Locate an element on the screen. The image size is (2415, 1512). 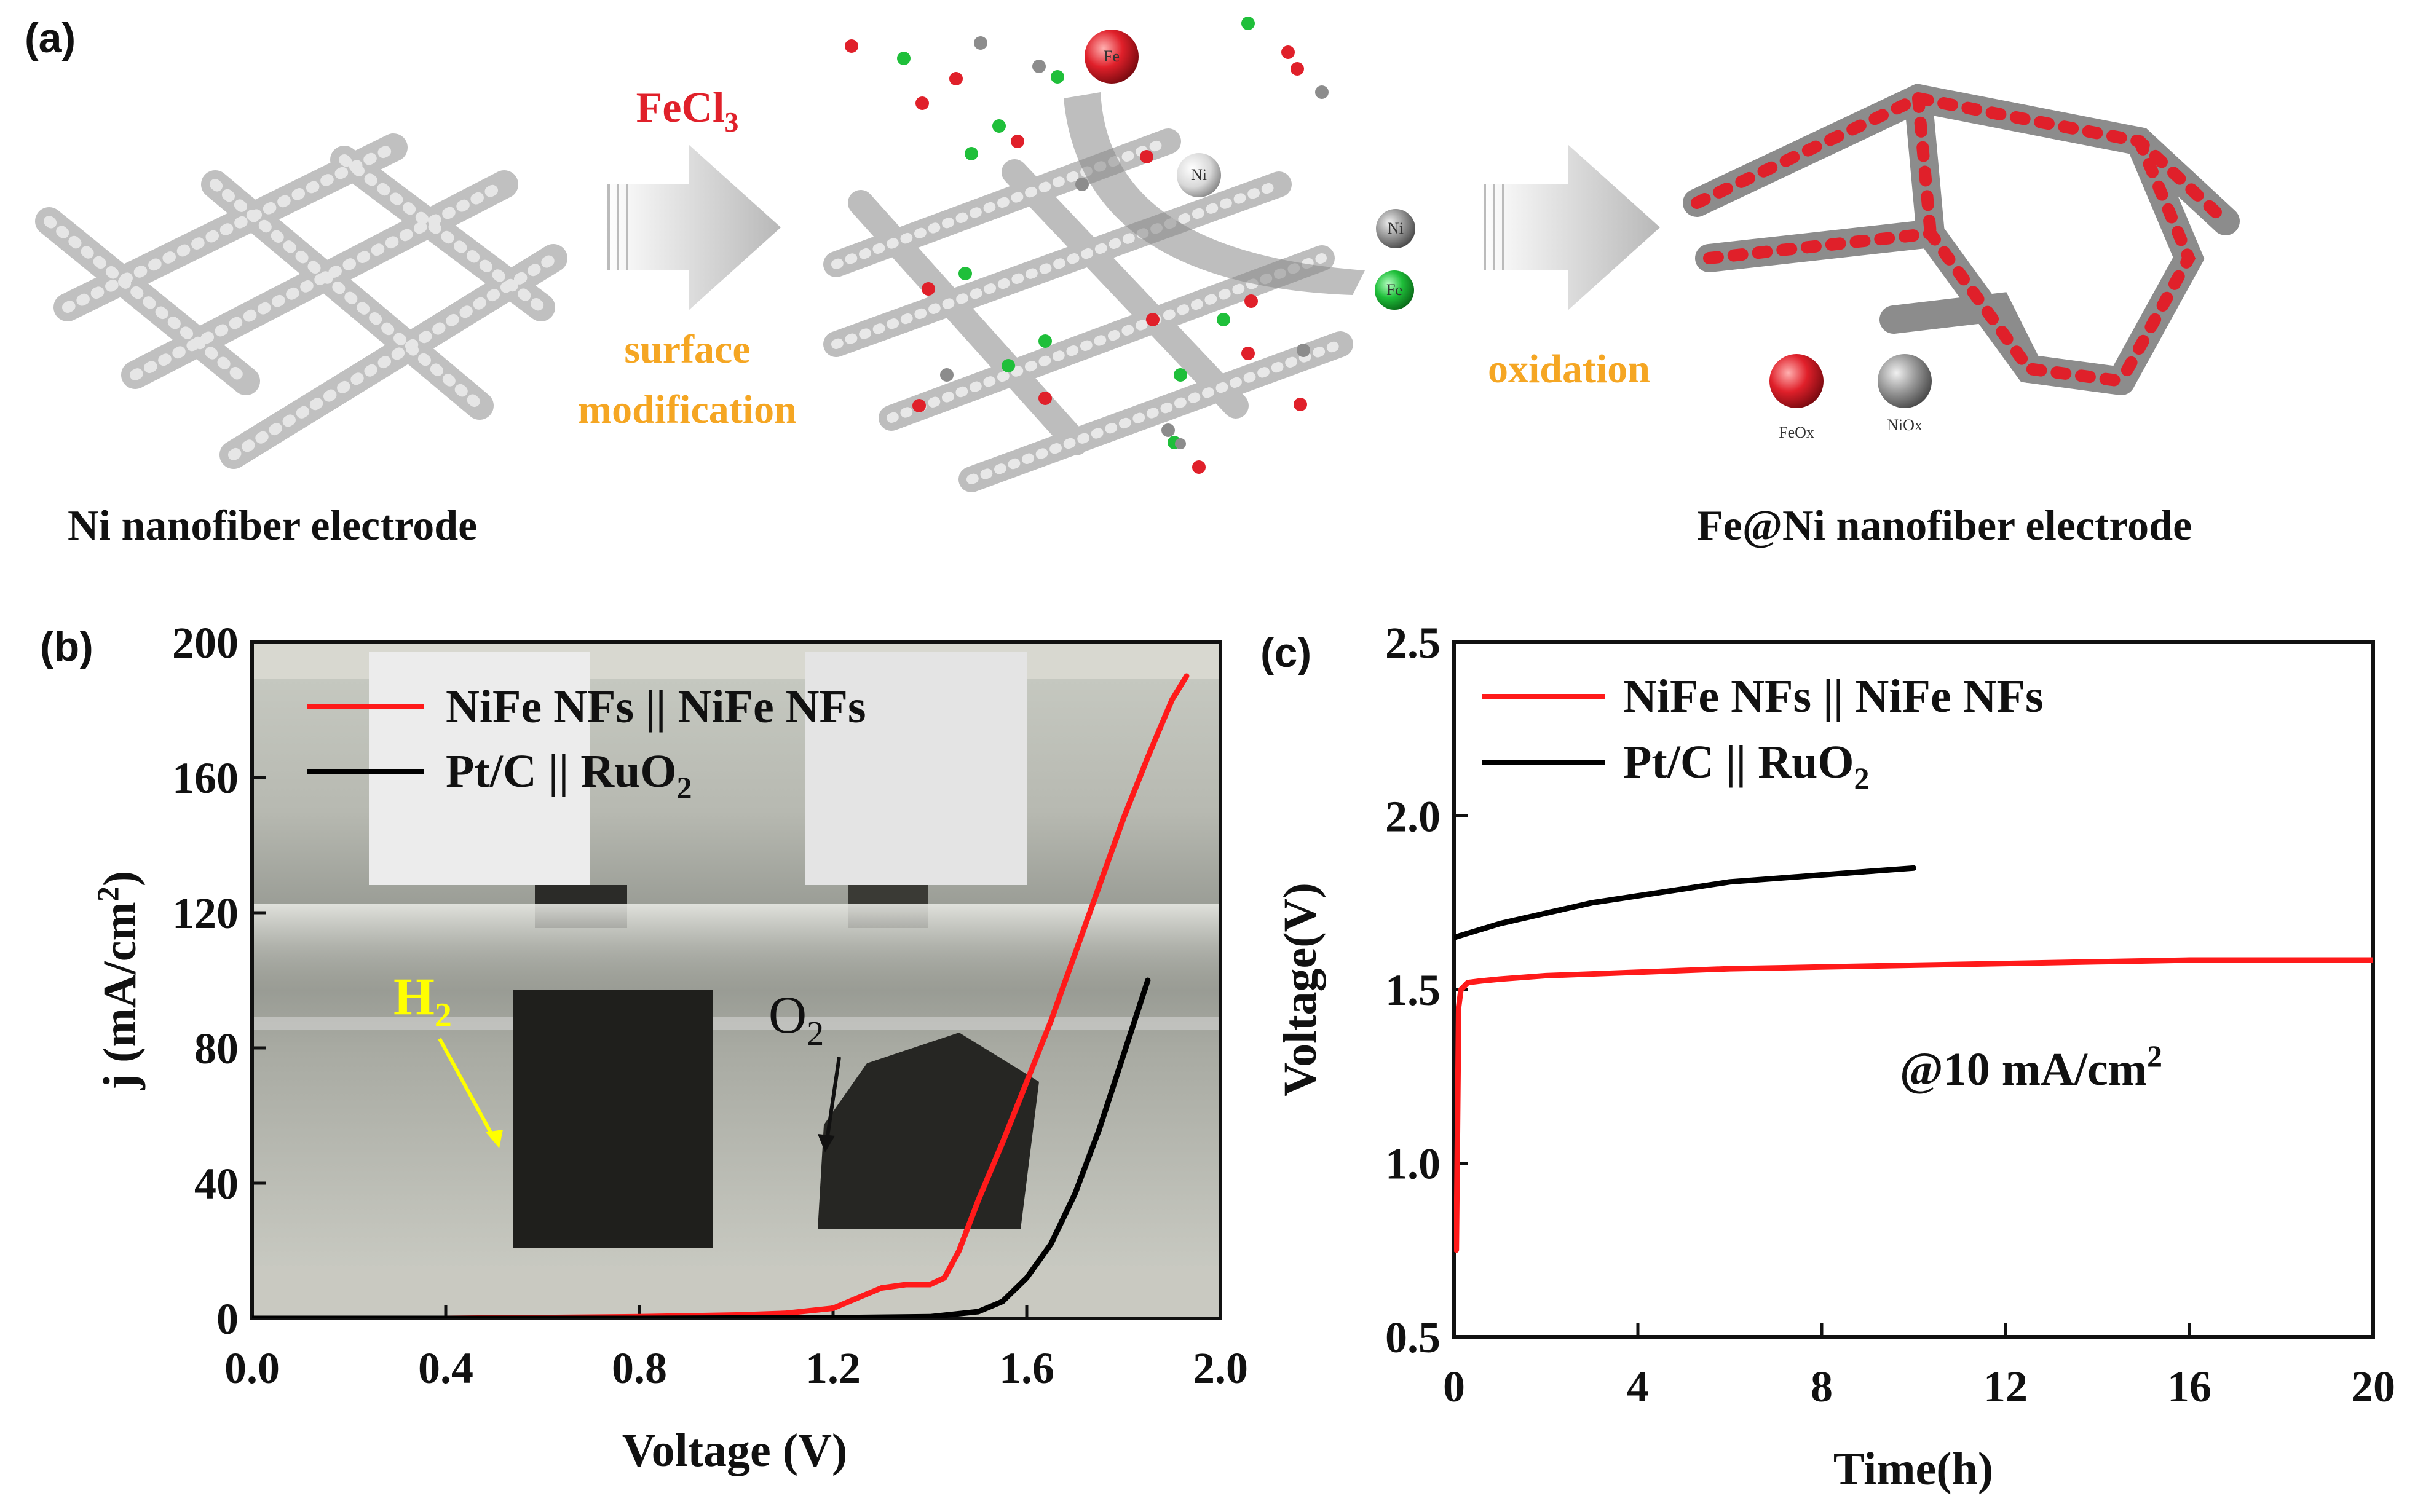
panel-c-ylabel: Voltage(V) is located at coordinates (1300, 990).